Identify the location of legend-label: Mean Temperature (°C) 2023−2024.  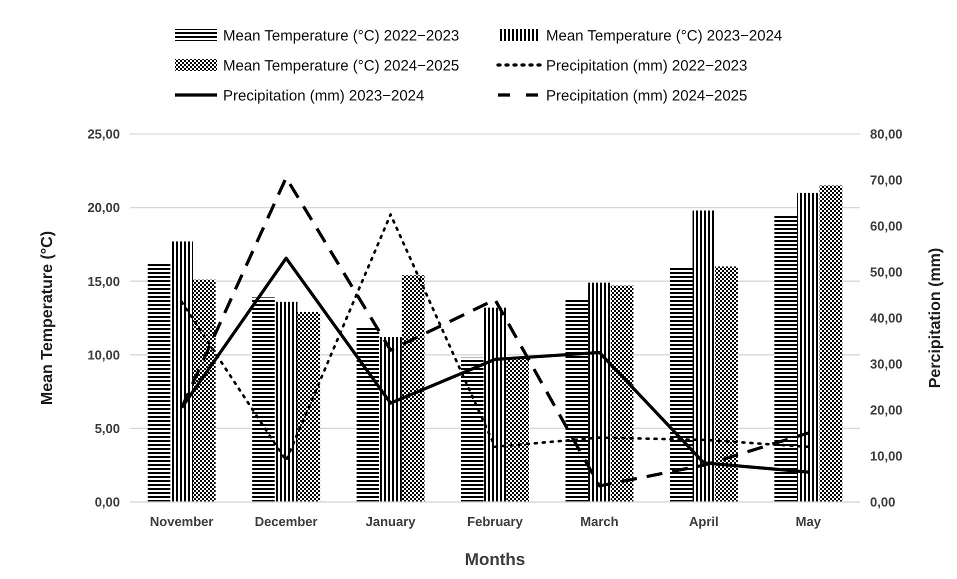
(664, 35).